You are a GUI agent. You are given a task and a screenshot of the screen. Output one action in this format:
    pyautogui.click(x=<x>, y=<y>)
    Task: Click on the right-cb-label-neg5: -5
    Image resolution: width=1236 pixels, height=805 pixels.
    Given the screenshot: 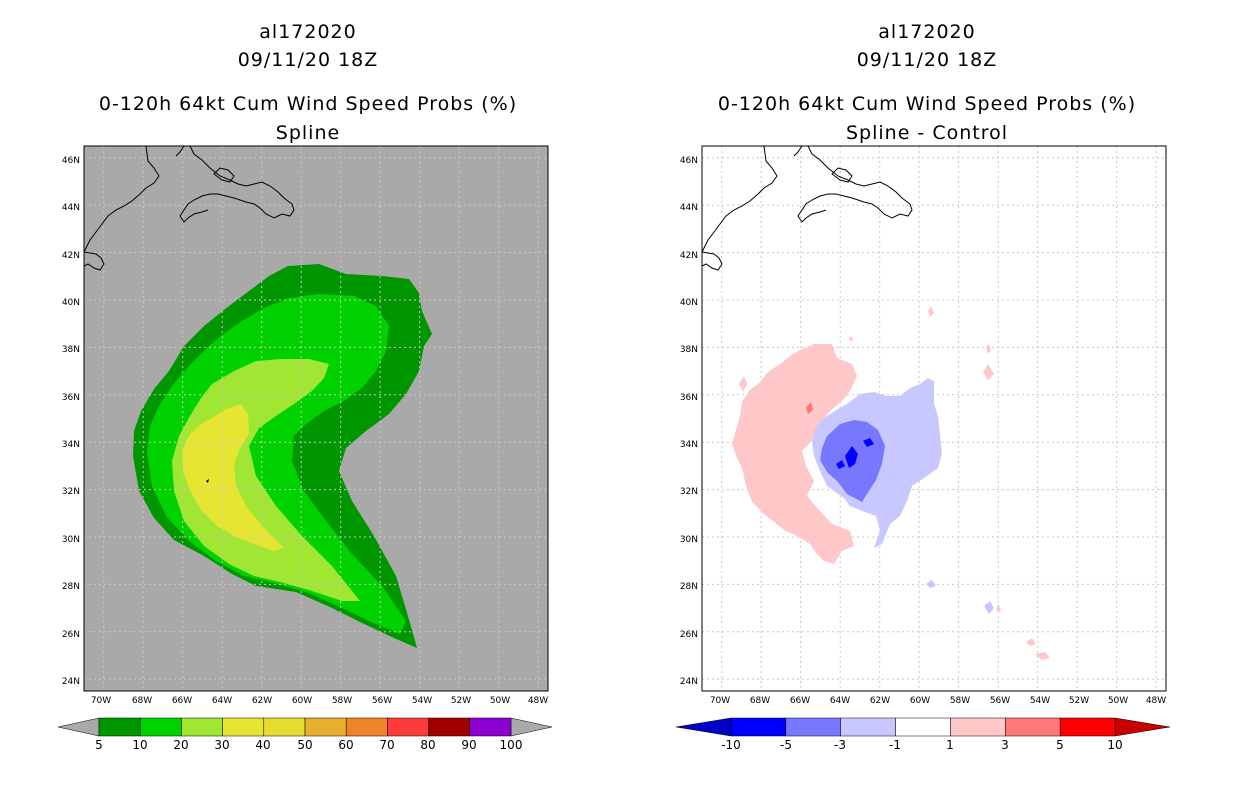 What is the action you would take?
    pyautogui.click(x=786, y=745)
    